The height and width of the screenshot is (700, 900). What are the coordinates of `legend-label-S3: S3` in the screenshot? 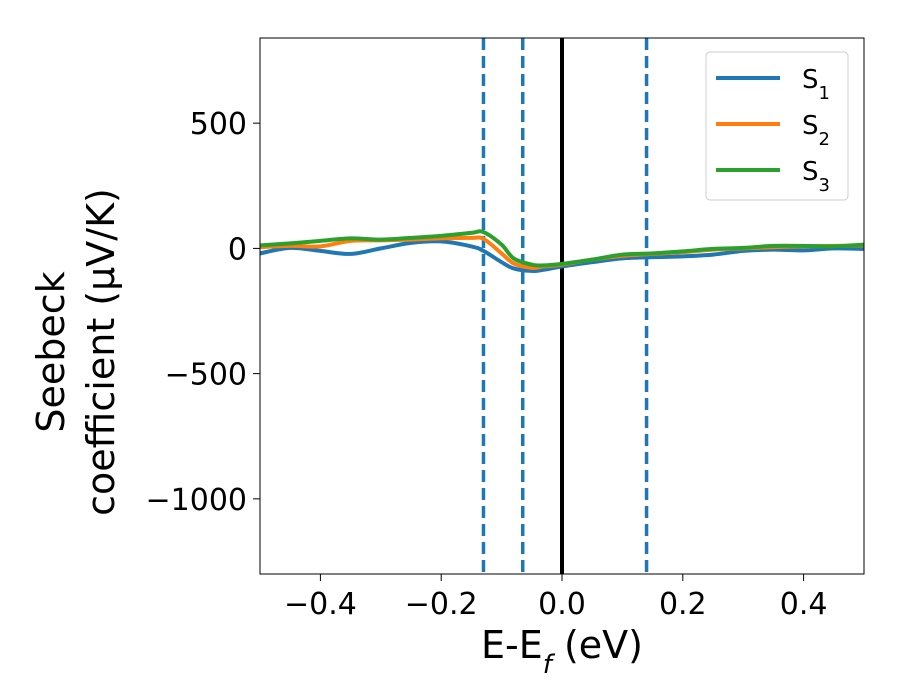 It's located at (816, 176).